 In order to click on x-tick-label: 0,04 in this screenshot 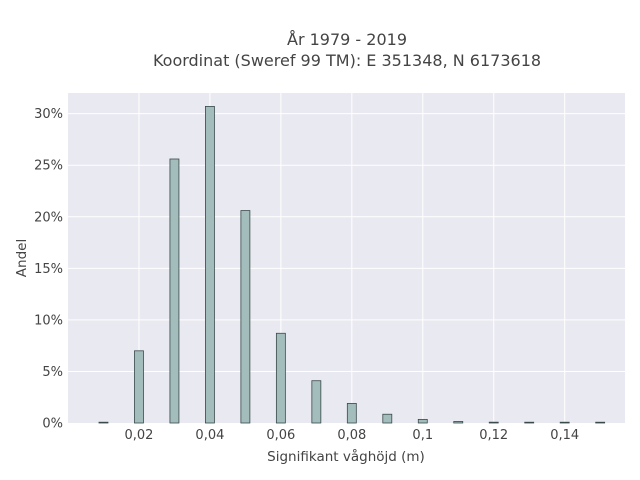, I will do `click(209, 435)`.